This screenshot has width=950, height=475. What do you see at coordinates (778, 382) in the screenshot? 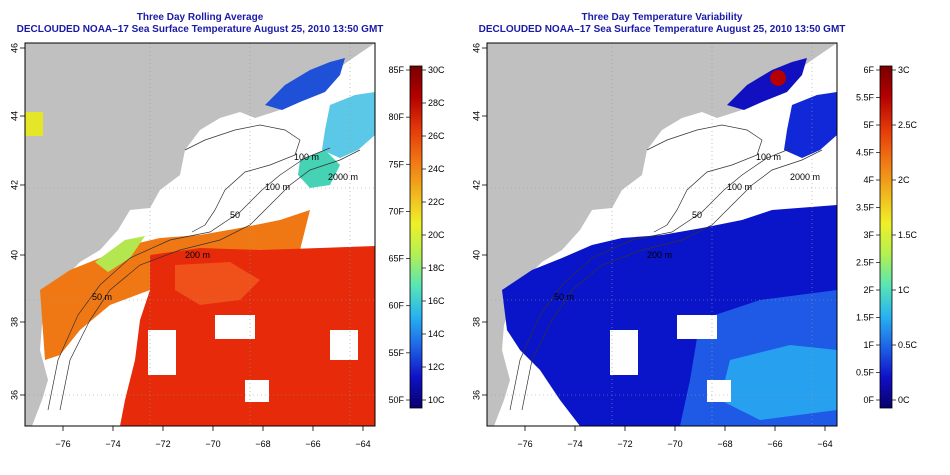
I see `var-offshore-cyan` at bounding box center [778, 382].